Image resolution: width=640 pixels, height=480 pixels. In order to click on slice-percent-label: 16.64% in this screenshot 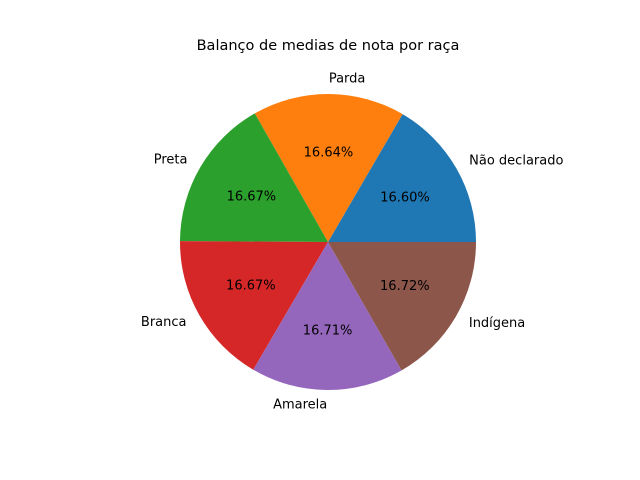, I will do `click(329, 153)`.